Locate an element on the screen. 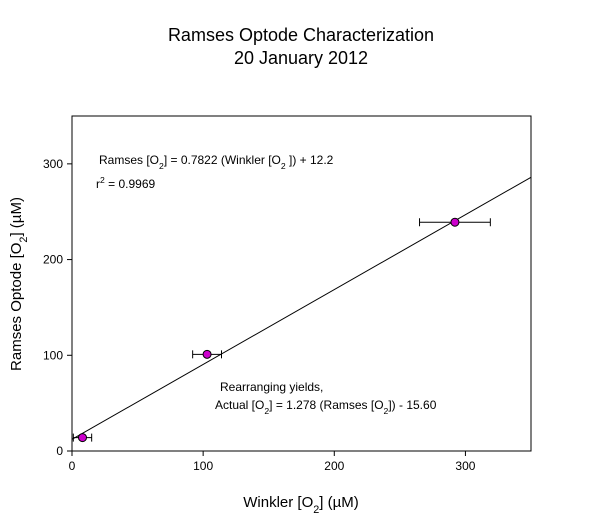 The width and height of the screenshot is (602, 521). y-axis-label: Ramses Optode [O2] (µM) is located at coordinates (19, 284).